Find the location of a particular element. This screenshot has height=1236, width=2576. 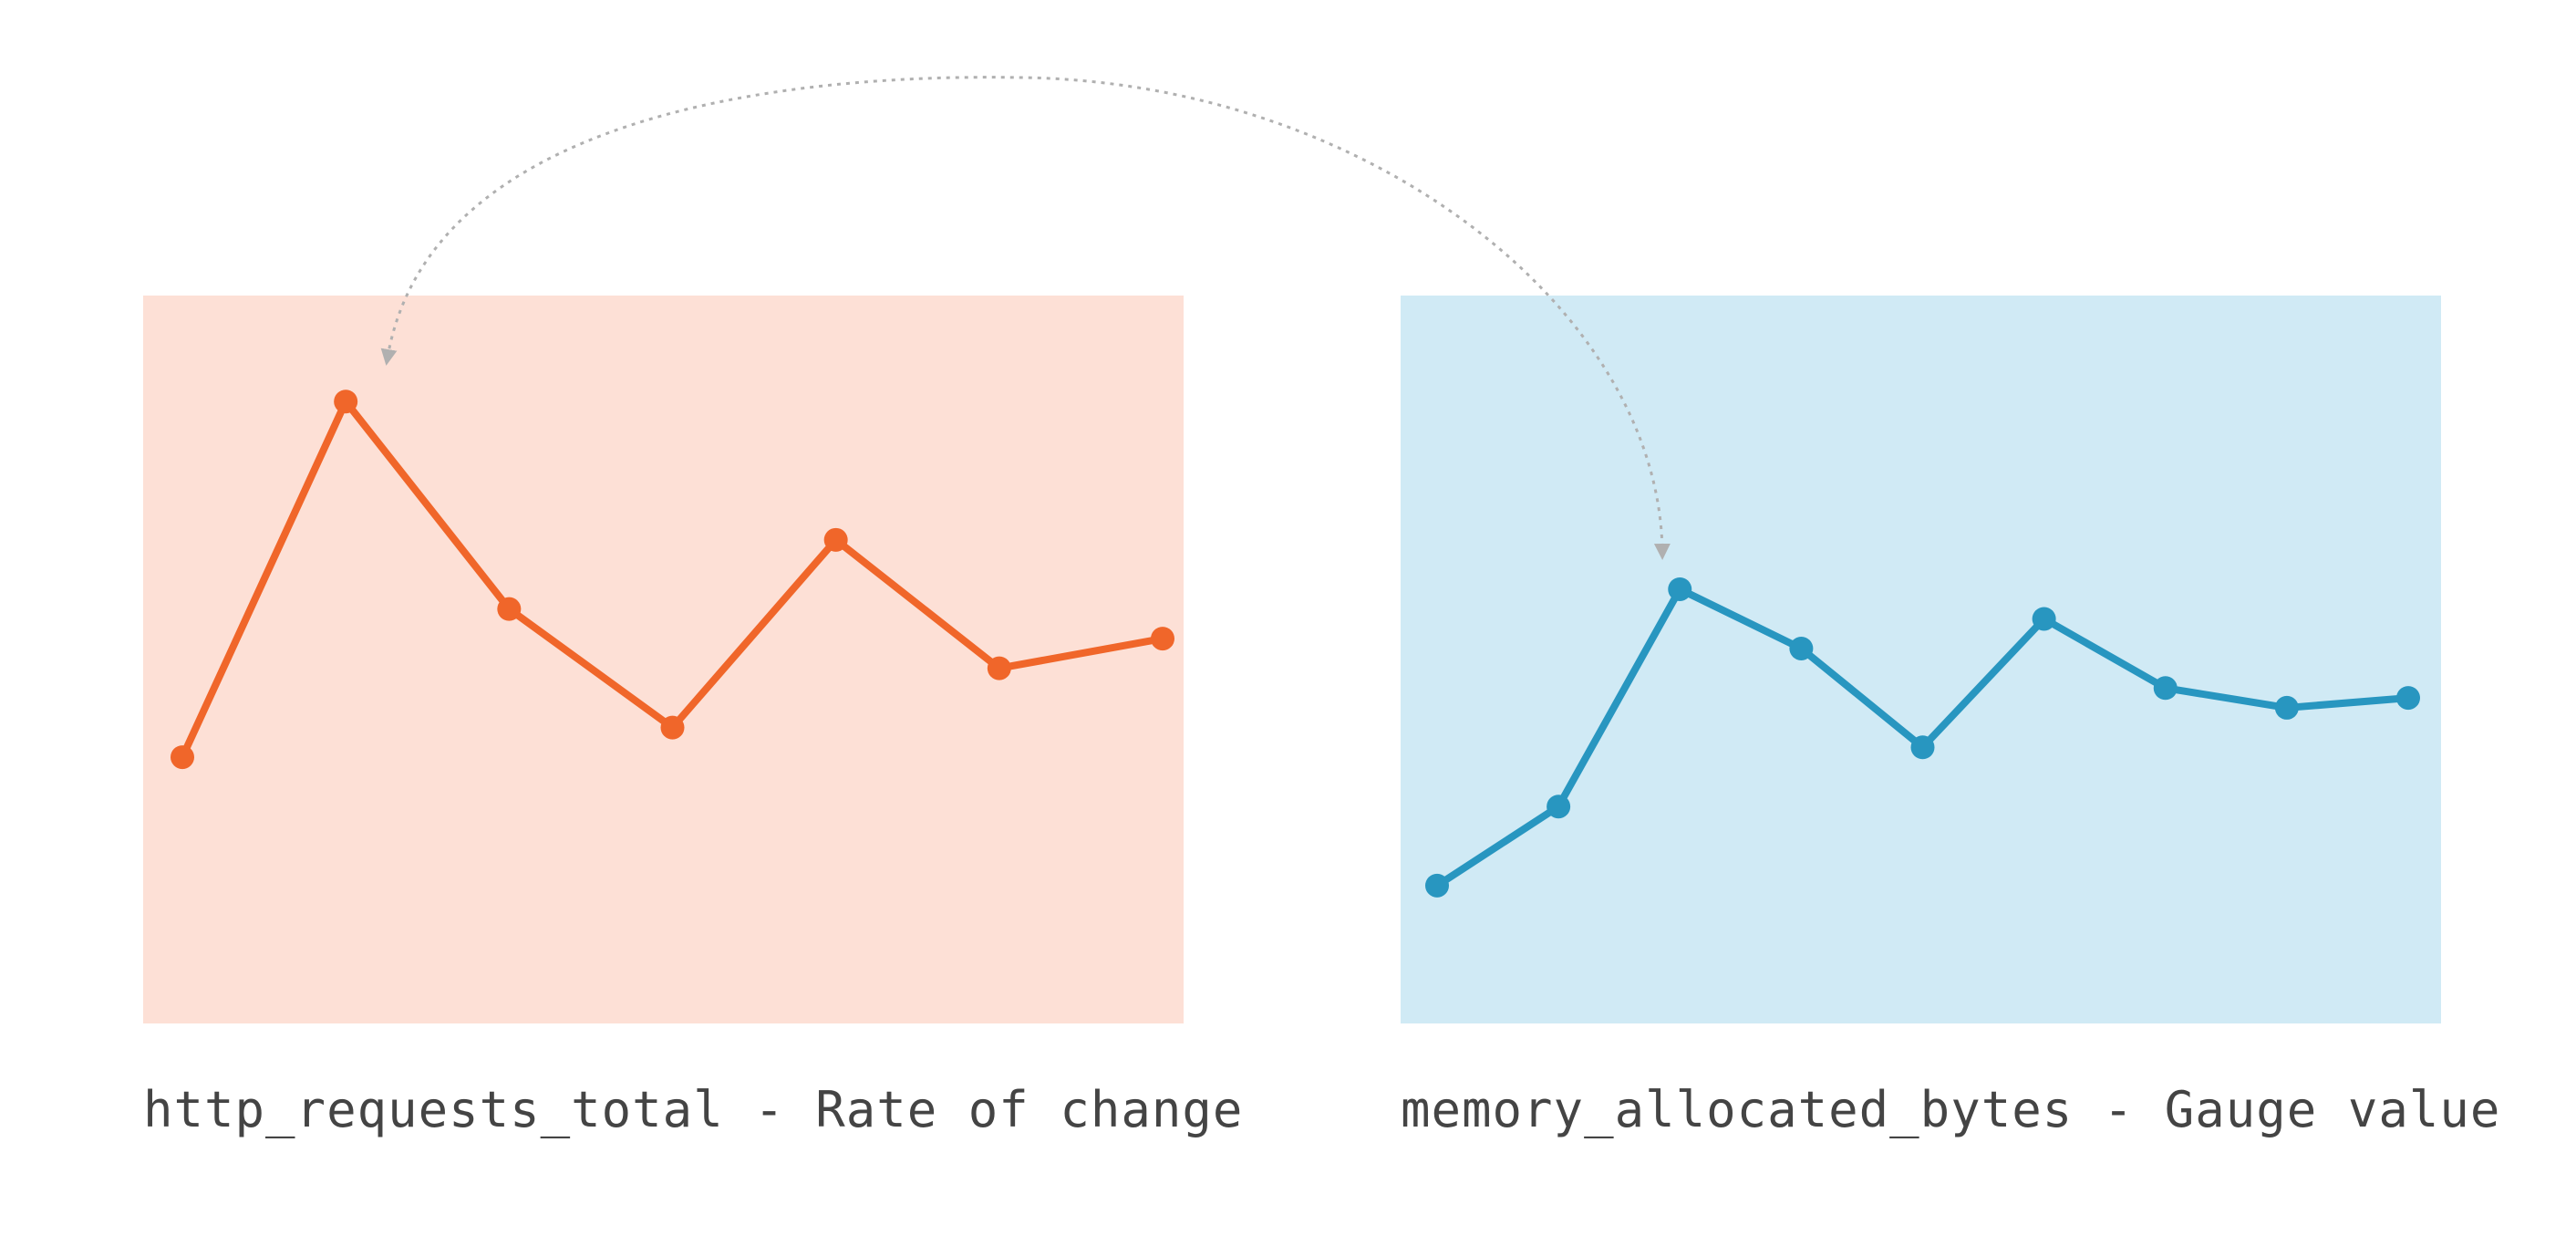

right-chart-series is located at coordinates (1922, 737).